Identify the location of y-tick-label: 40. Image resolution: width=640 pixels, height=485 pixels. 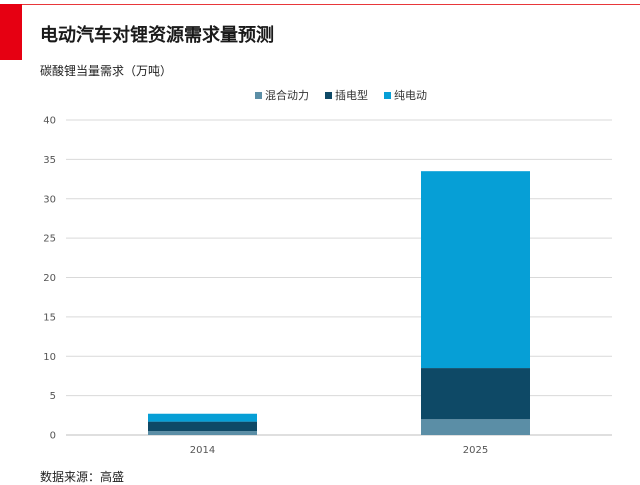
(49, 121).